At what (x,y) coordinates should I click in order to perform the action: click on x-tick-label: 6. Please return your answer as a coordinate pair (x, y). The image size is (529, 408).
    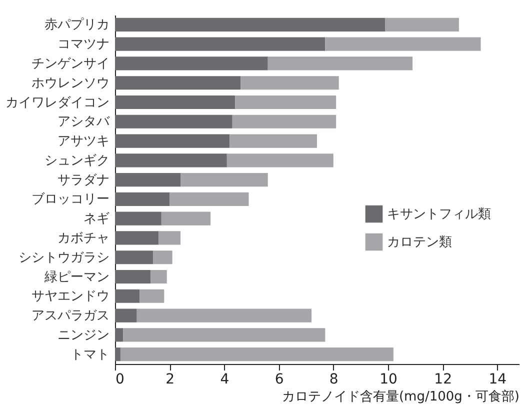
    Looking at the image, I should click on (279, 380).